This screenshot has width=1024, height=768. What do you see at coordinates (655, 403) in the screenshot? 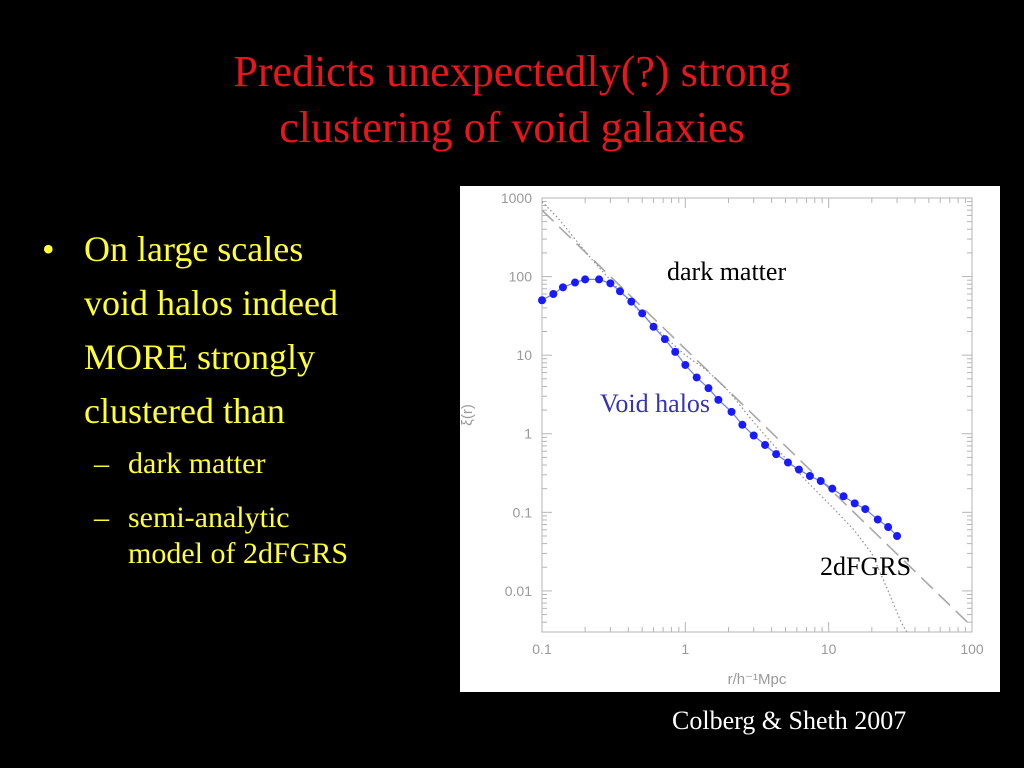
I see `annotation-void-halos: Void halos` at bounding box center [655, 403].